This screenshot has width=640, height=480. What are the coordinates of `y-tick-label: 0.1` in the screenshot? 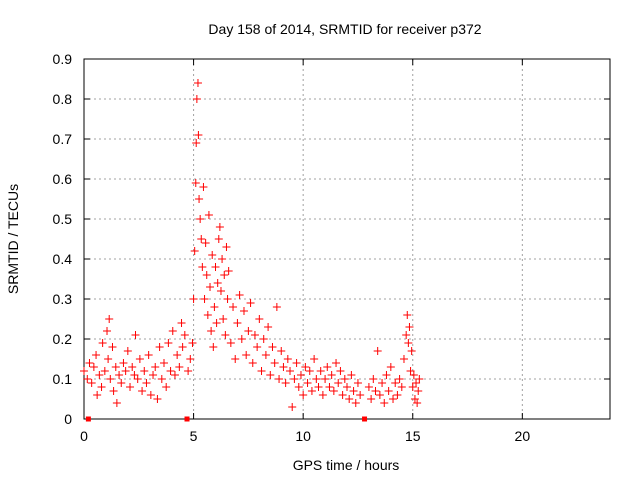 It's located at (63, 379).